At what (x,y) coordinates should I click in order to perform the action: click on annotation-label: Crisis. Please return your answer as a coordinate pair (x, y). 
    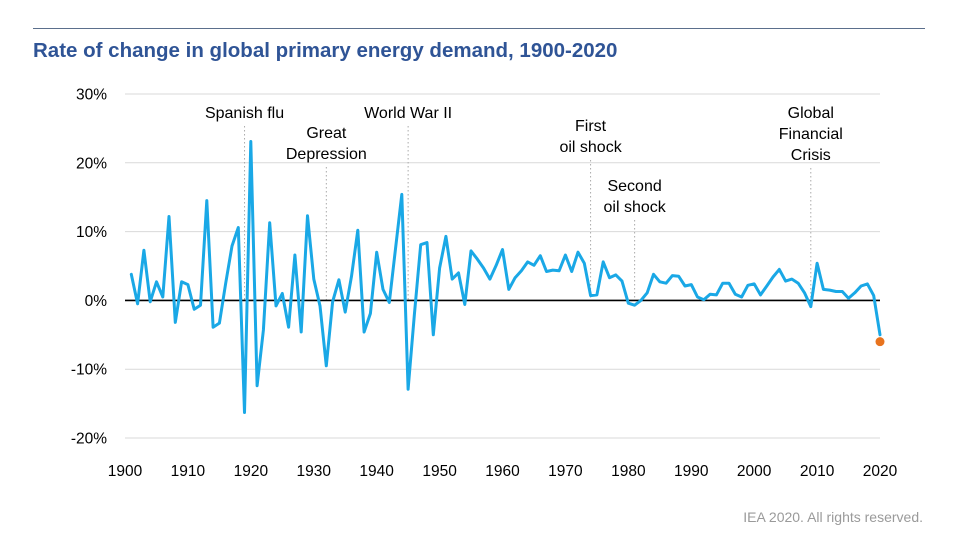
    Looking at the image, I should click on (811, 155).